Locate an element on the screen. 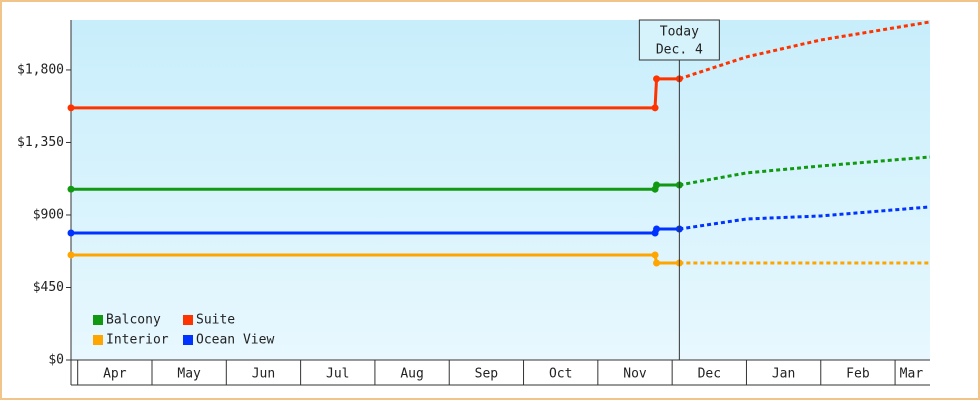 The height and width of the screenshot is (400, 980). x-tick-label: Jan is located at coordinates (783, 374).